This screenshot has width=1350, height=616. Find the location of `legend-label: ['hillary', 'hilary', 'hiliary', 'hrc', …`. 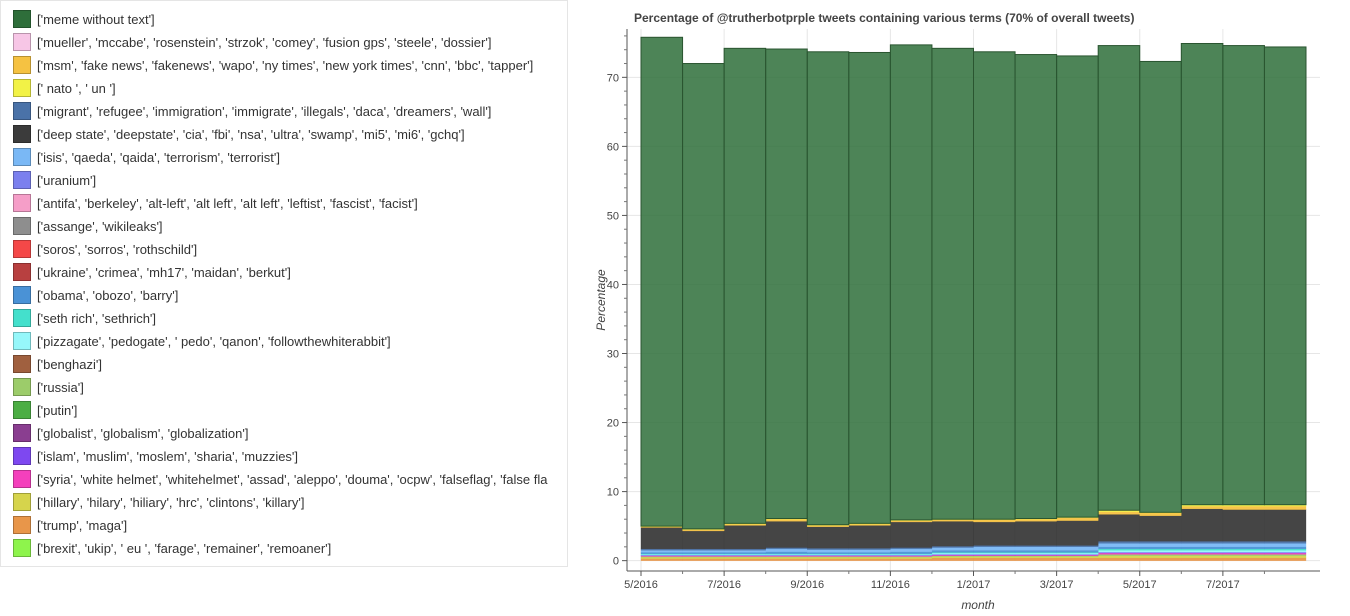

legend-label: ['hillary', 'hilary', 'hiliary', 'hrc', … is located at coordinates (171, 502).